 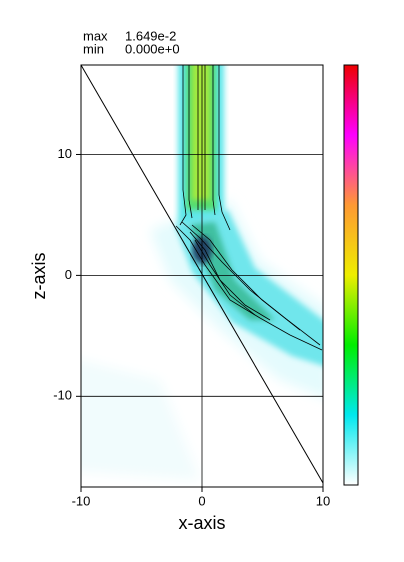 I want to click on y-tick-label: 0, so click(x=68, y=274).